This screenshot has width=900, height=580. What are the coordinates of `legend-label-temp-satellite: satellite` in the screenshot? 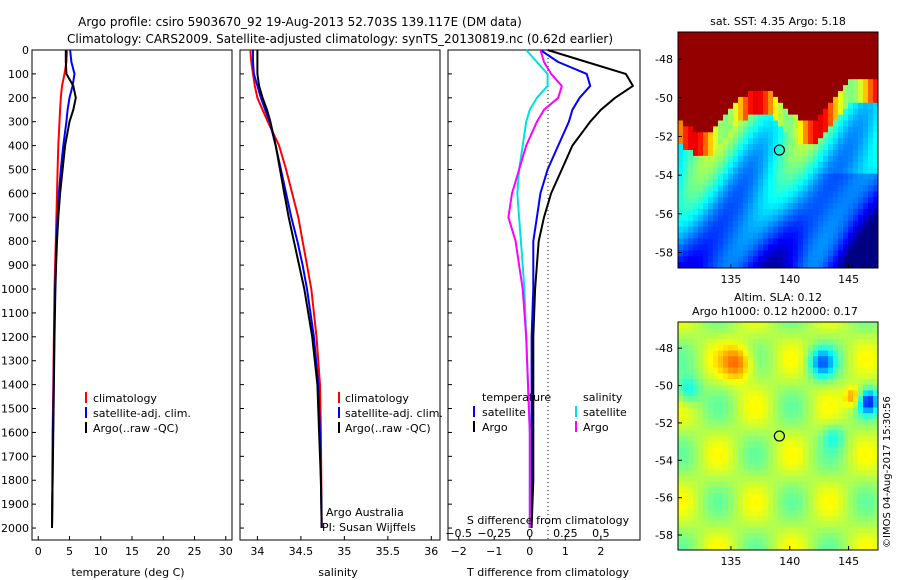 It's located at (504, 412).